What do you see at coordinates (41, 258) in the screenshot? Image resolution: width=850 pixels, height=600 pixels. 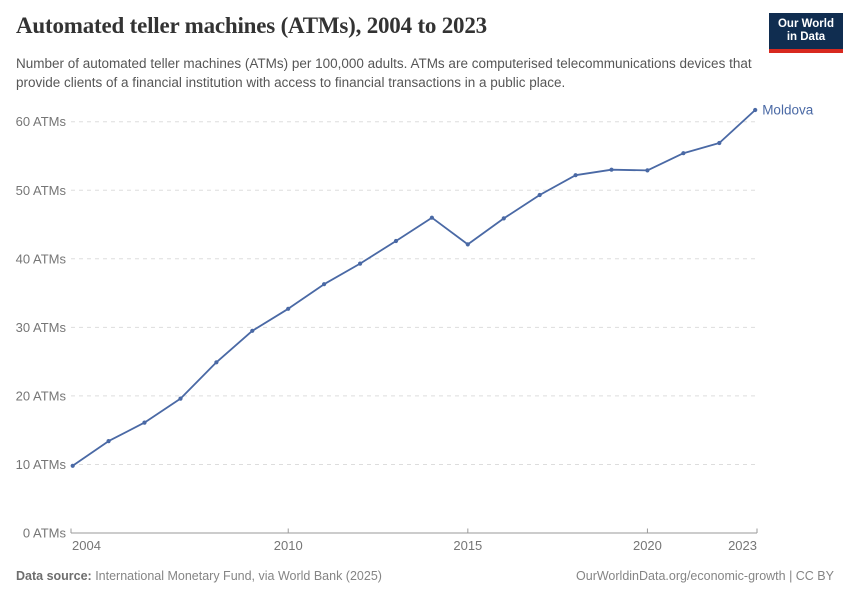 I see `y-tick-label: 40 ATMs` at bounding box center [41, 258].